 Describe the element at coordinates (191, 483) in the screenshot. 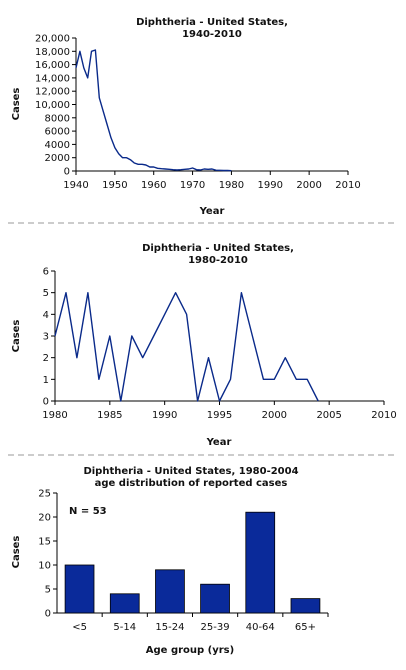

I see `chart3-title-line2: age distribution of reported cases` at that location.